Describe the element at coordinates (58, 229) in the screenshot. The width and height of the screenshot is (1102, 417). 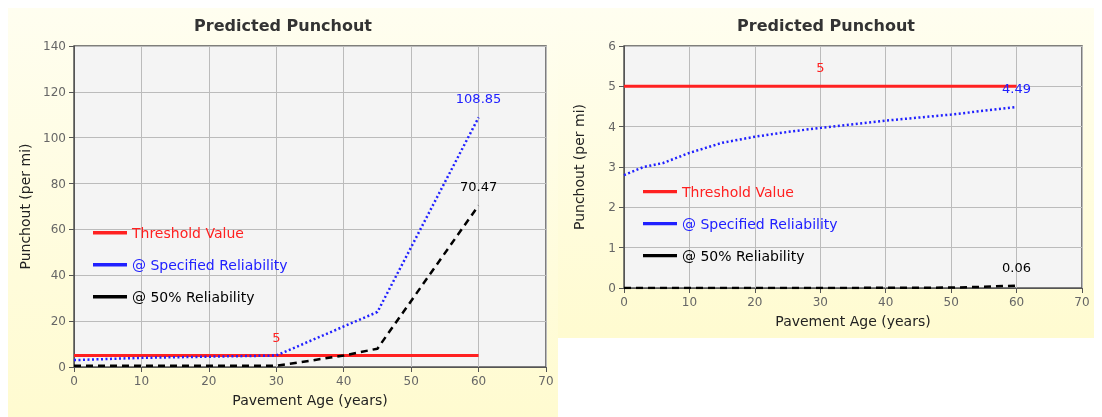
I see `y-tick-label: 60` at that location.